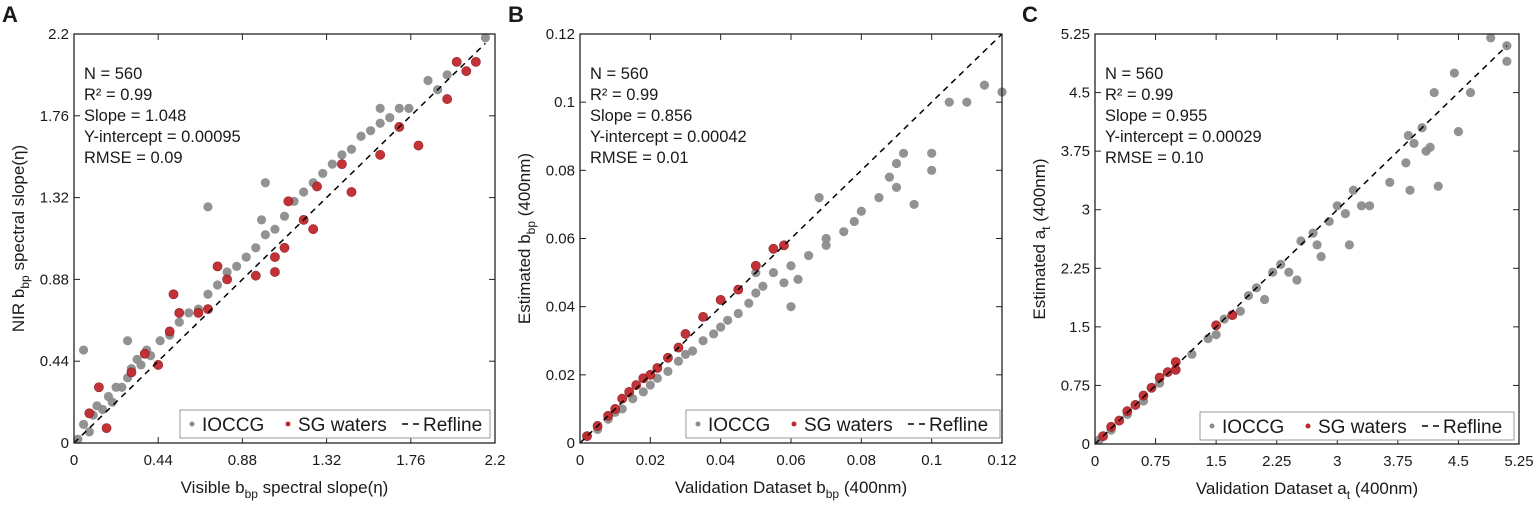 This screenshot has width=1536, height=509. What do you see at coordinates (10, 14) in the screenshot?
I see `panel-label: A` at bounding box center [10, 14].